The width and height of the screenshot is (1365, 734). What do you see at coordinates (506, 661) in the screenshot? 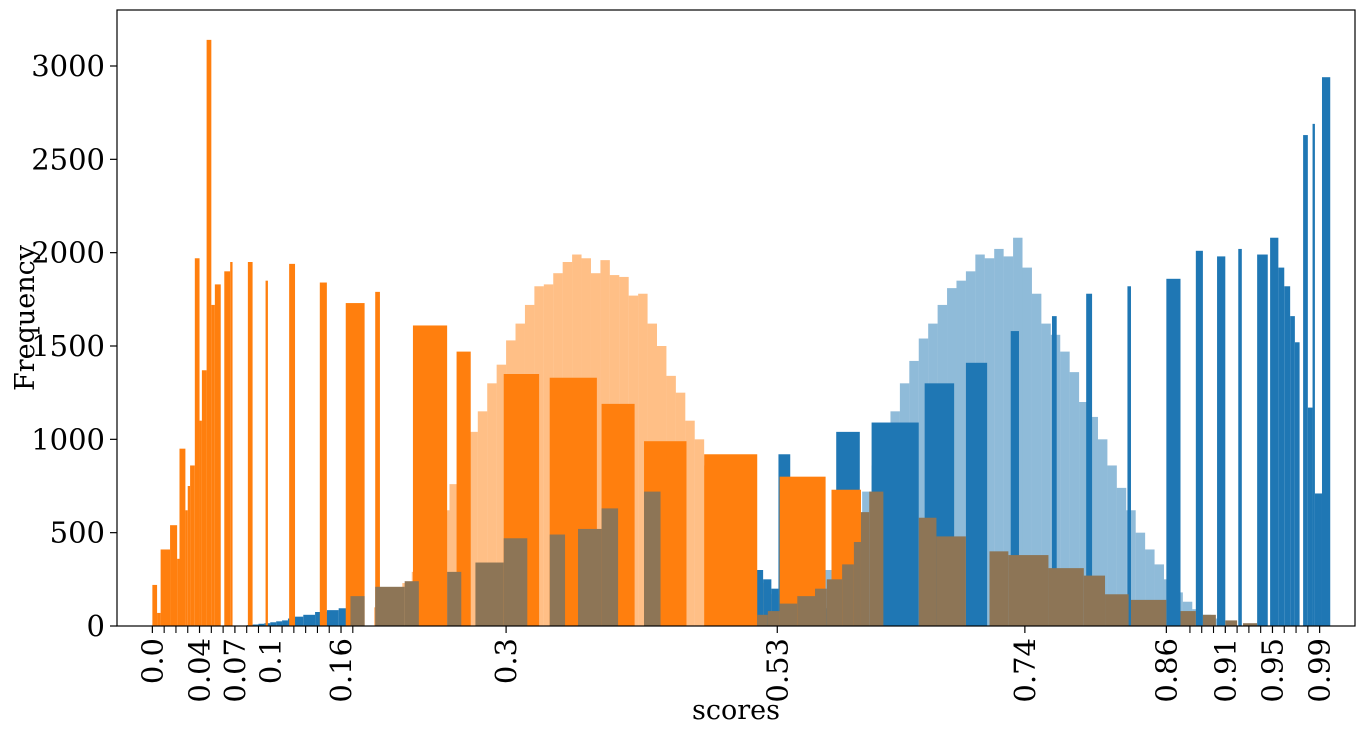
I see `x-tick-label-5: 0.3` at bounding box center [506, 661].